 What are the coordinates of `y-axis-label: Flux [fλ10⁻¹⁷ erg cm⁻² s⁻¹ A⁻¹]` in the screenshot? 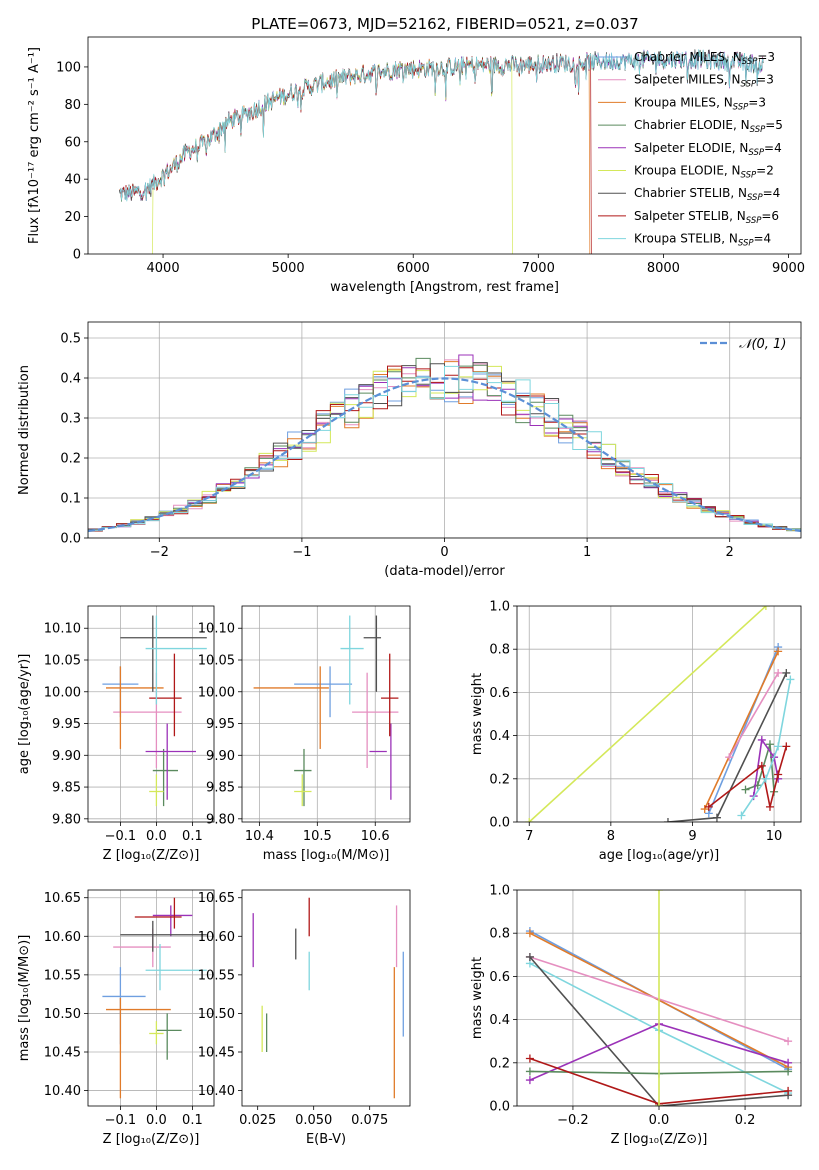 It's located at (34, 145).